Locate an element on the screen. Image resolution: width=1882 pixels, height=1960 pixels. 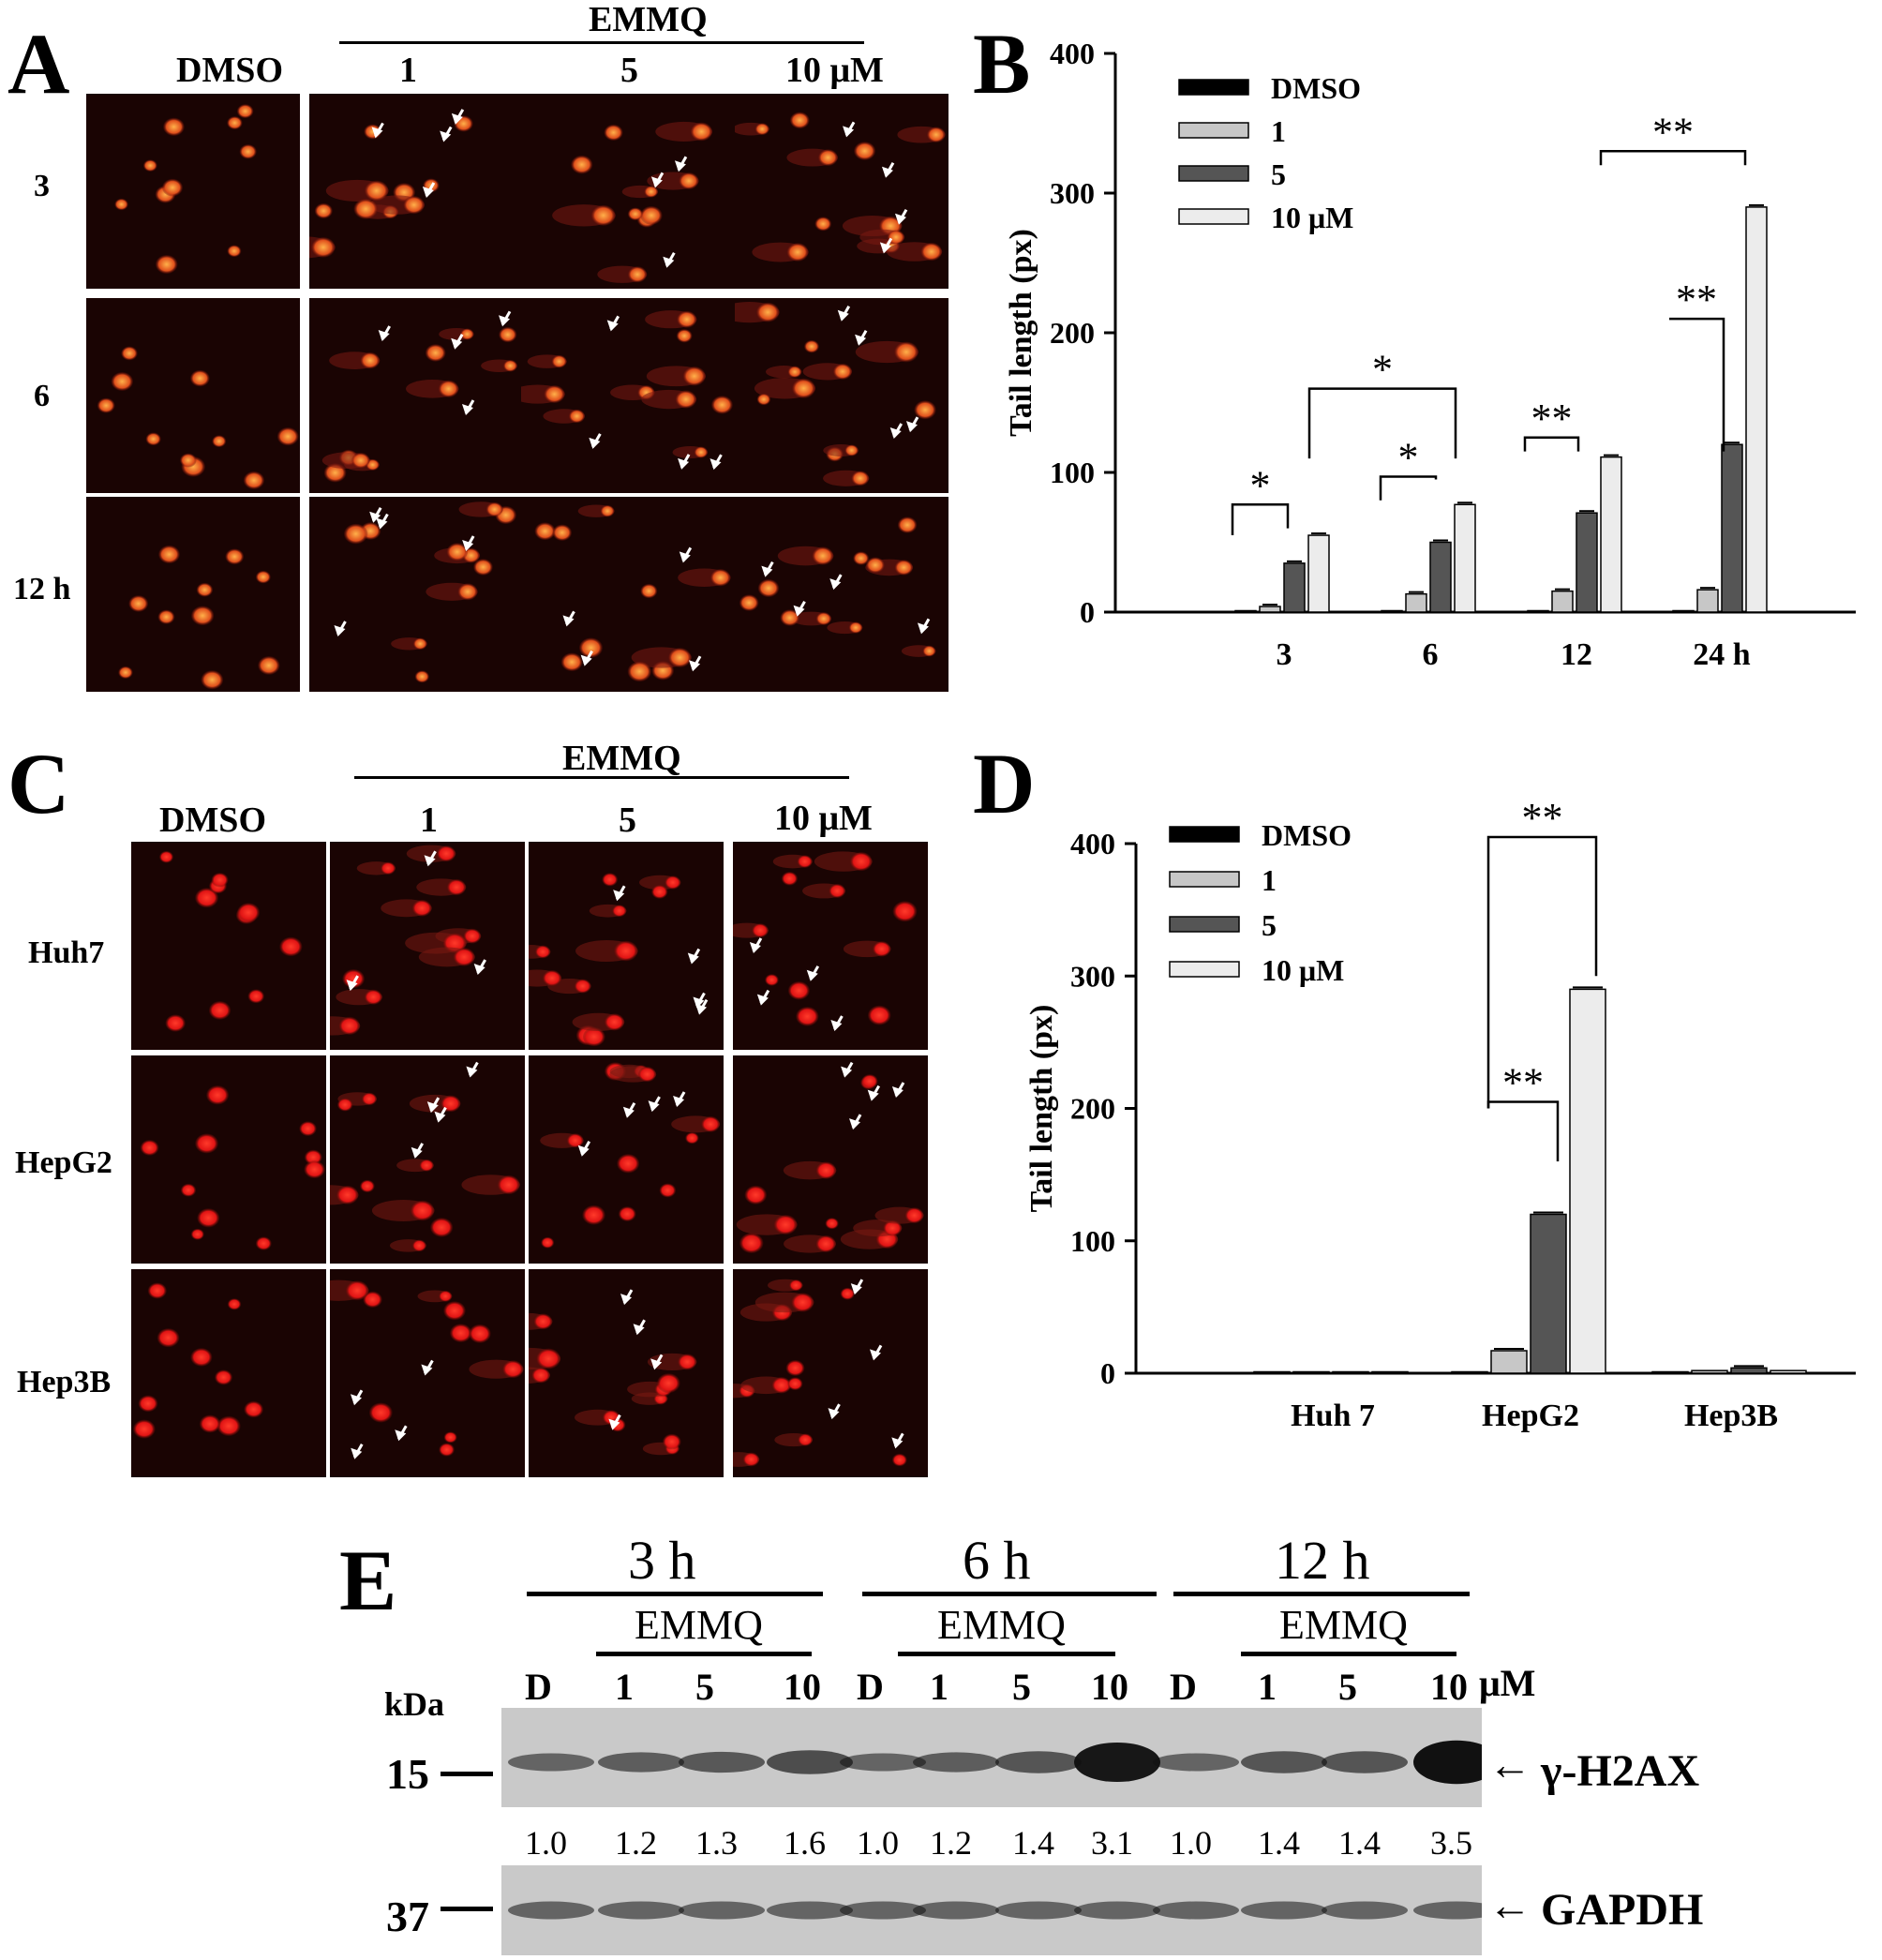
significance-label: * is located at coordinates (1260, 485).